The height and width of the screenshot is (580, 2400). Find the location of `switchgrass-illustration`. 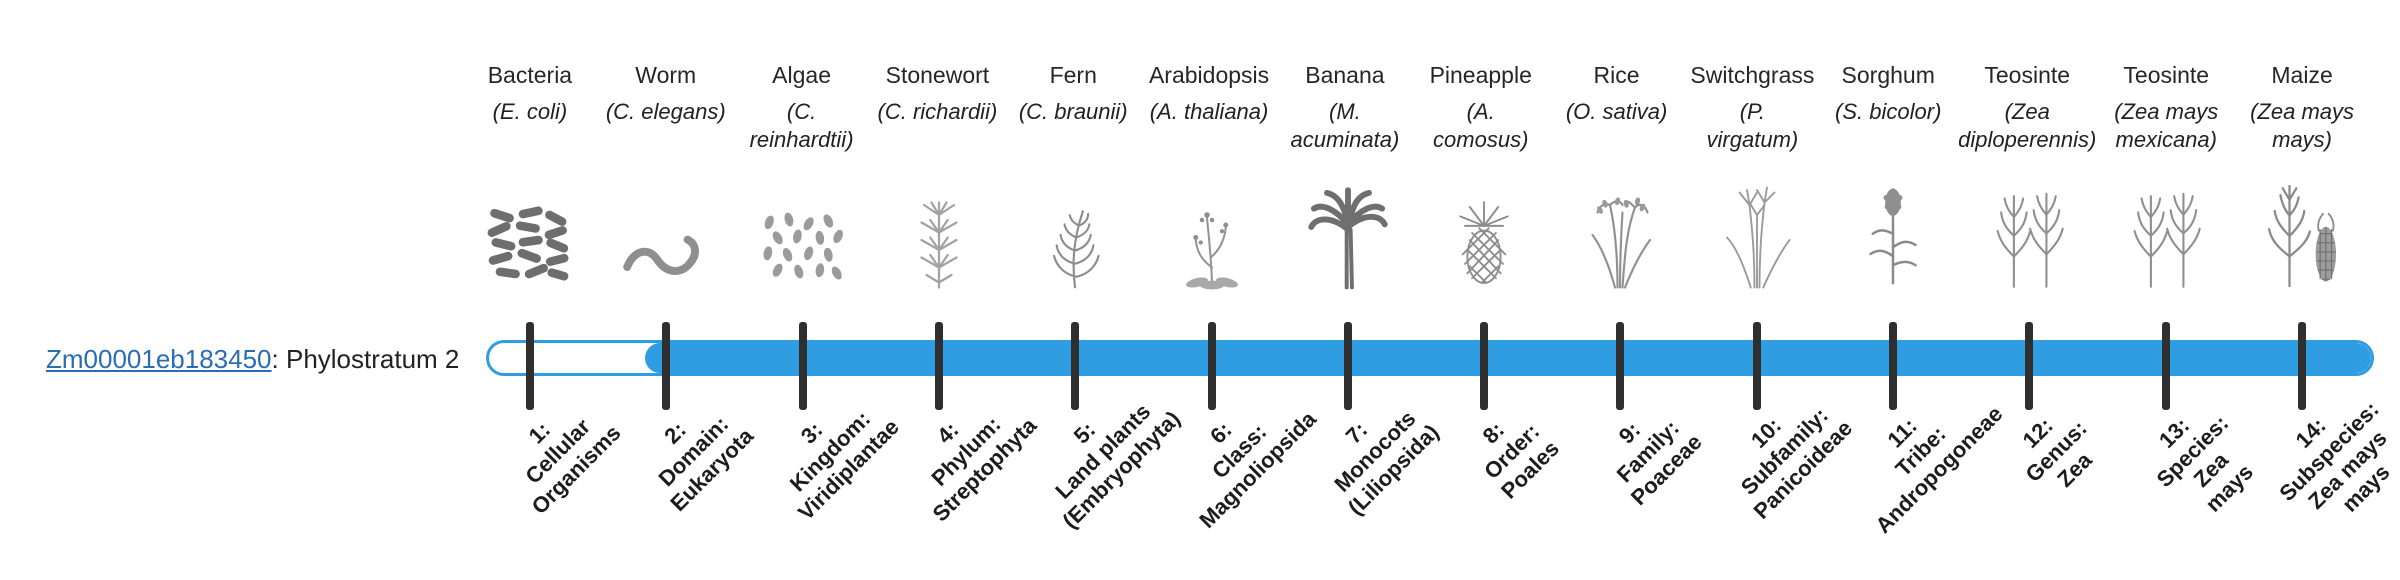

switchgrass-illustration is located at coordinates (1757, 228).